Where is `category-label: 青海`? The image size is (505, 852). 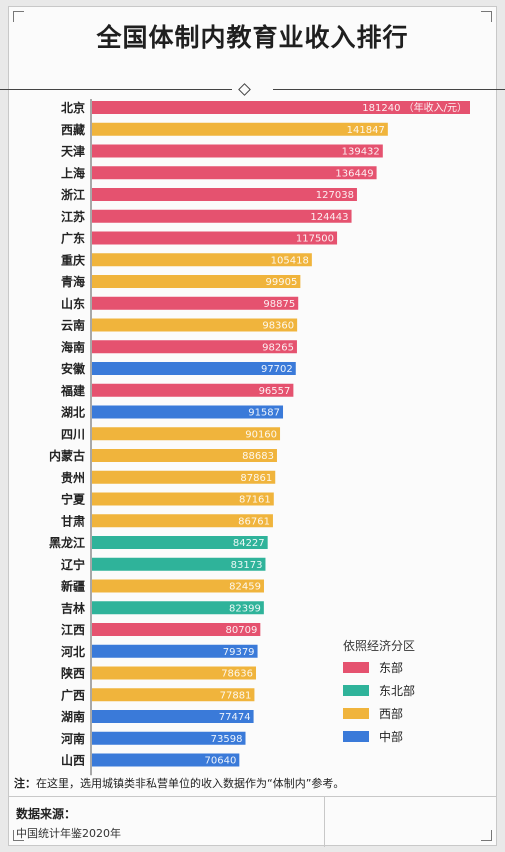 category-label: 青海 is located at coordinates (73, 281).